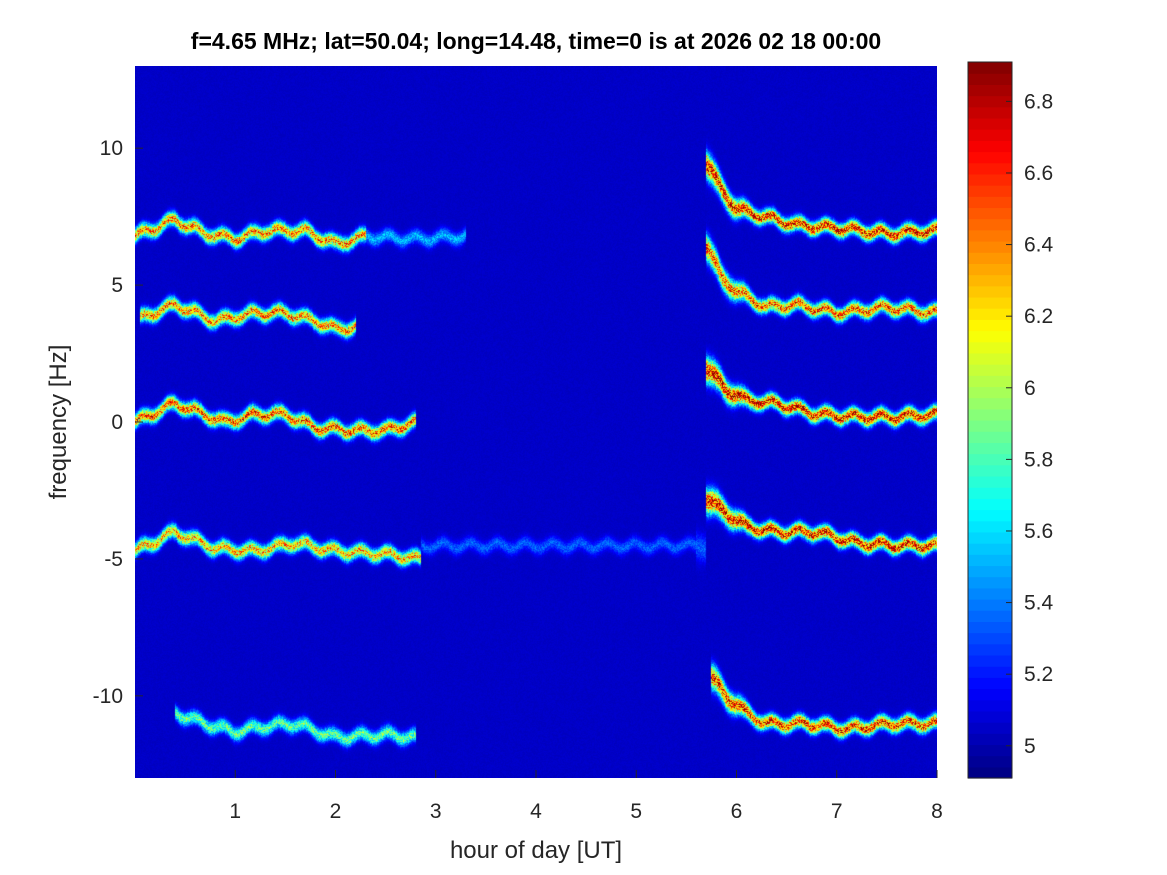  I want to click on y-axis-label: frequency [Hz], so click(58, 422).